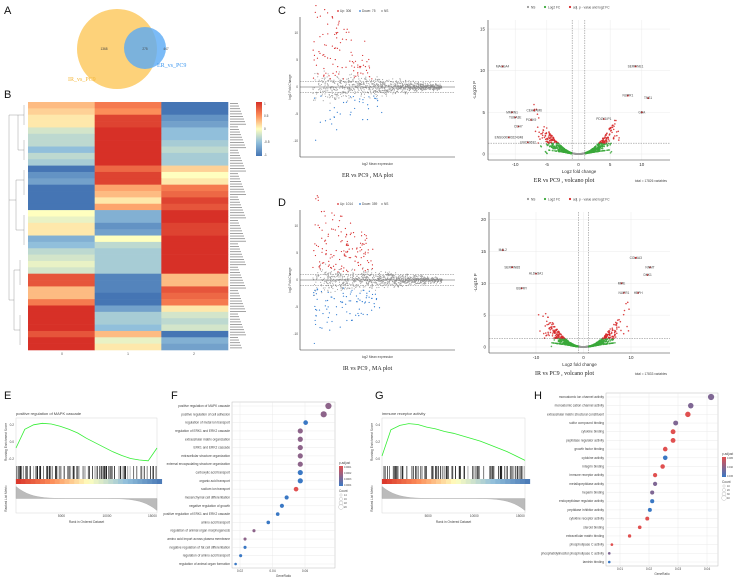  What do you see at coordinates (578, 164) in the screenshot?
I see `x-tick-label: 0` at bounding box center [578, 164].